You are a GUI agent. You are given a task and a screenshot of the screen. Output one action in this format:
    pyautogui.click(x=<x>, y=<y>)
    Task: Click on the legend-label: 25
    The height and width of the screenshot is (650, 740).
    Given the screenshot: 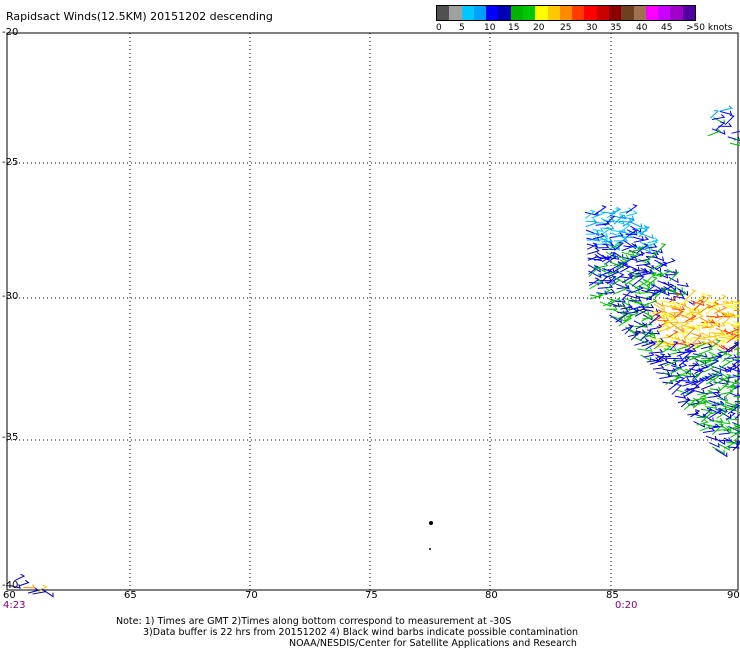 What is the action you would take?
    pyautogui.click(x=566, y=28)
    